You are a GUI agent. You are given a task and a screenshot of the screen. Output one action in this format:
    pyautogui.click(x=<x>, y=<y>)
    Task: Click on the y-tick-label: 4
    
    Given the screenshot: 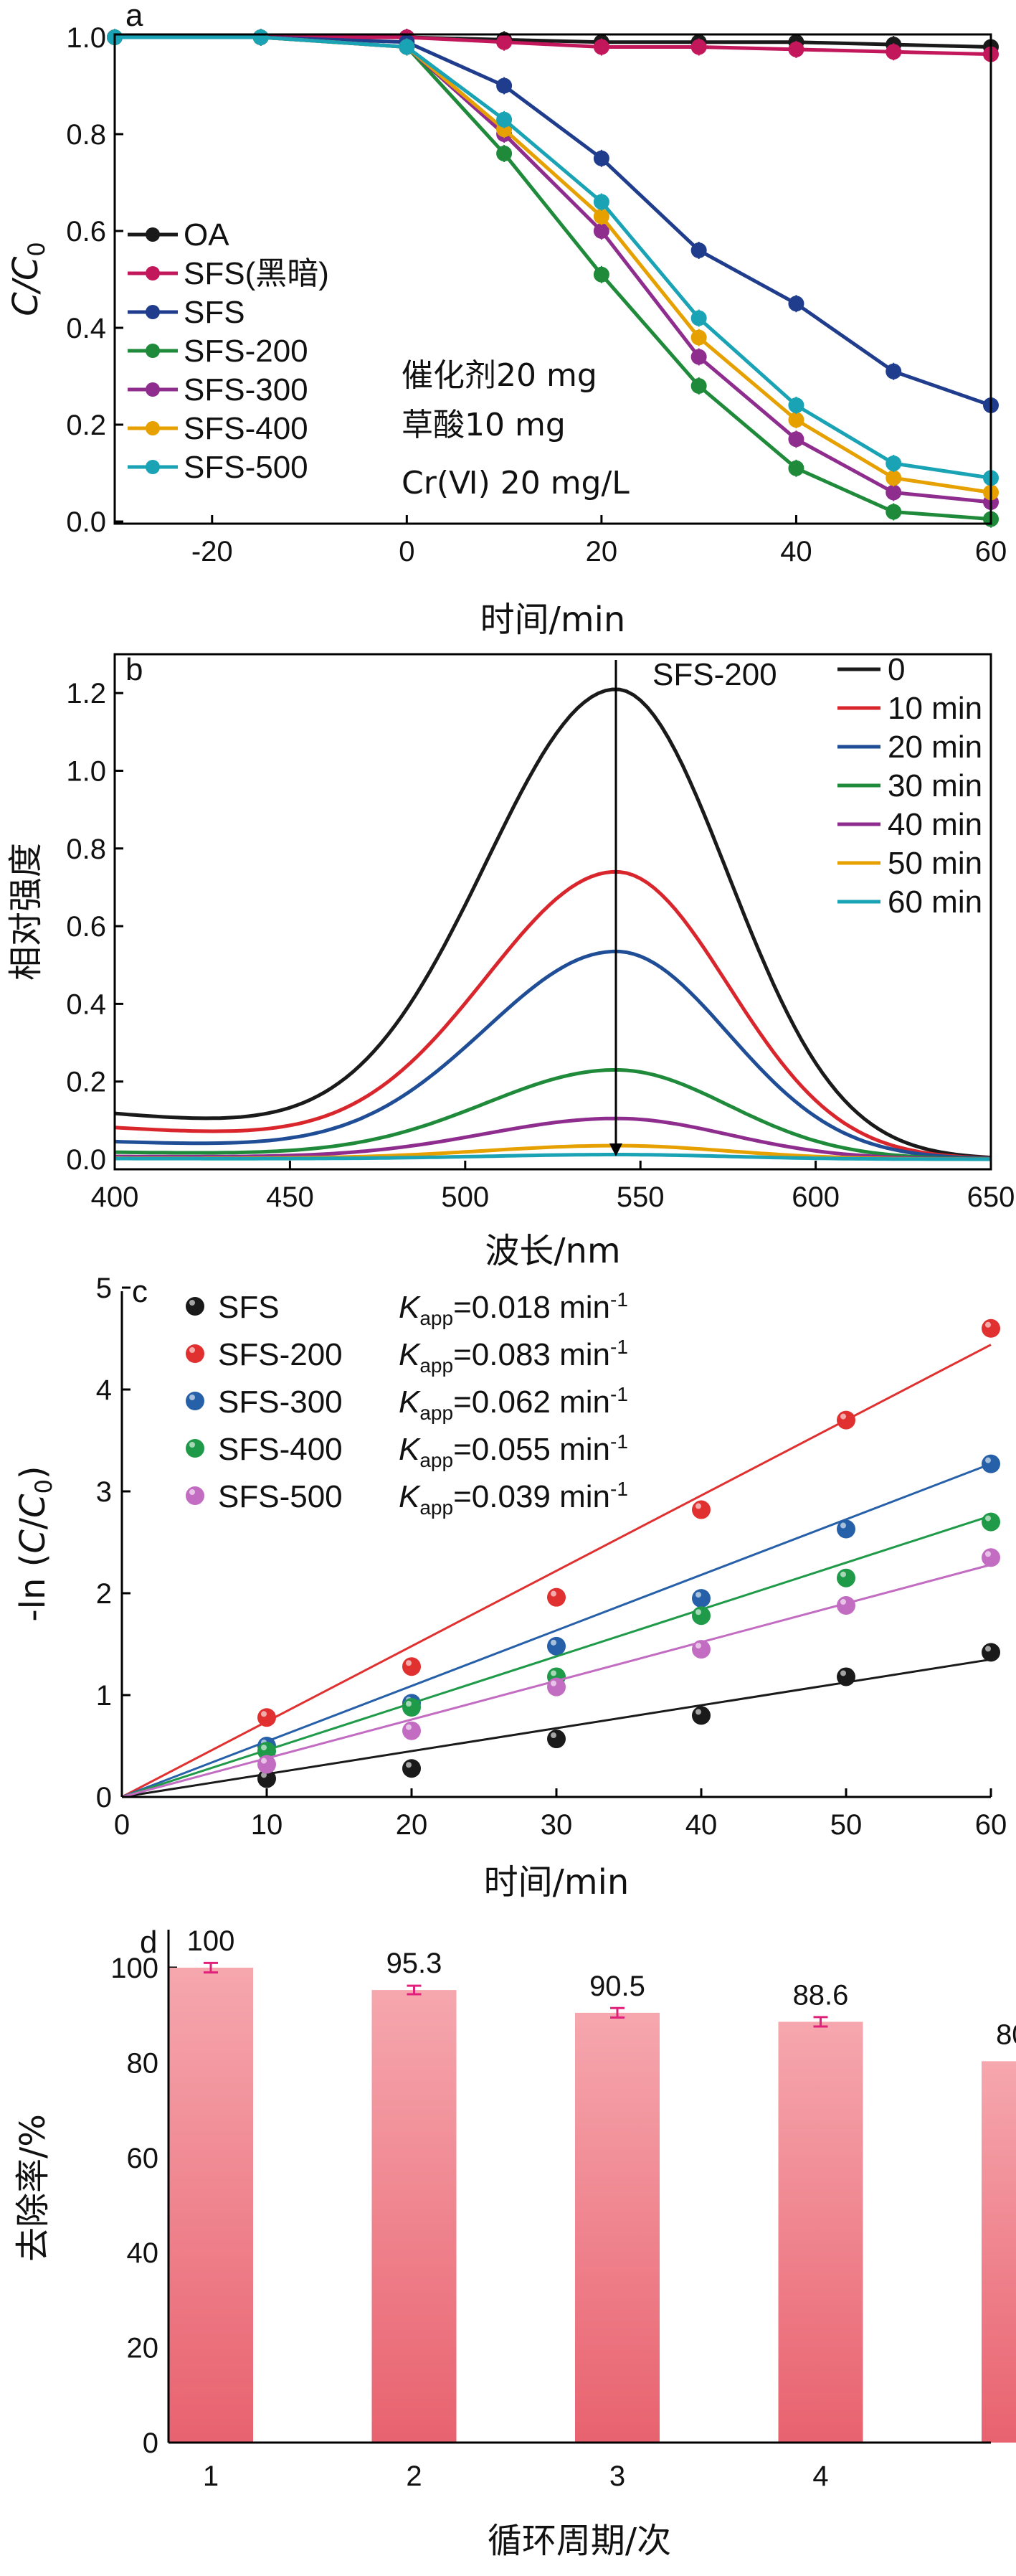 What is the action you would take?
    pyautogui.click(x=104, y=1390)
    